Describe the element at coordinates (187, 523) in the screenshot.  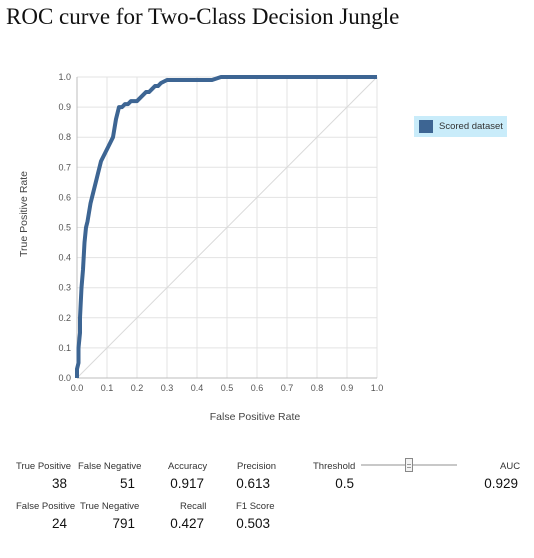
I see `recall-value: 0.427` at that location.